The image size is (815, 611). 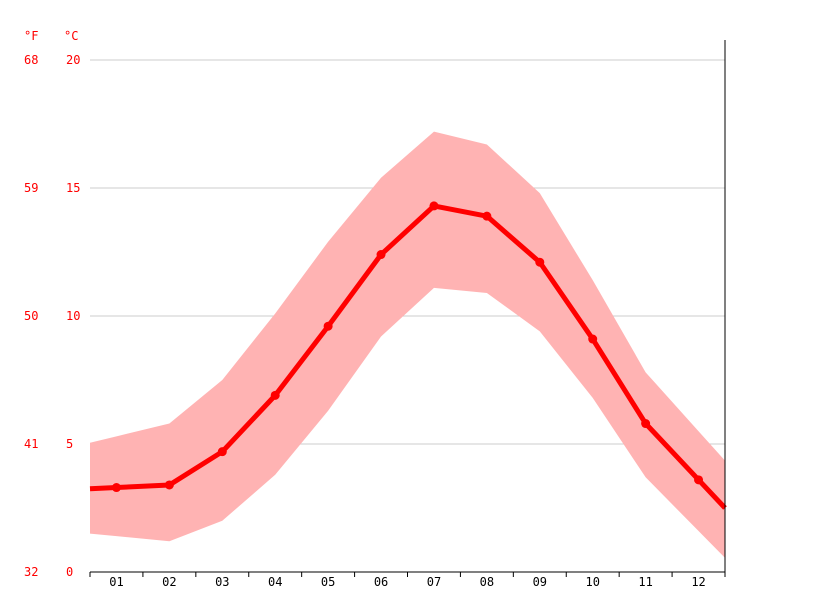 I want to click on month-tick-label: 02, so click(x=169, y=582).